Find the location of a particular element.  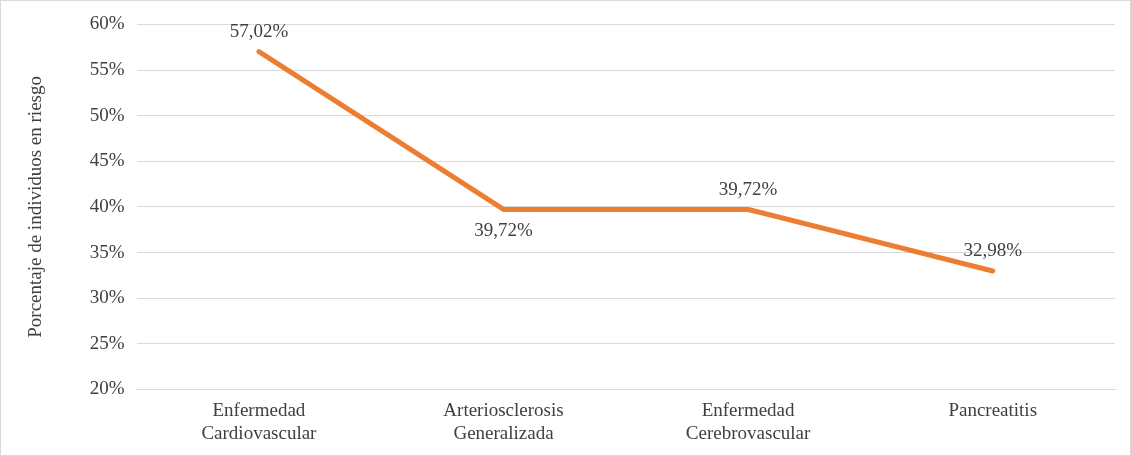

y-tick-label: 20% is located at coordinates (107, 388).